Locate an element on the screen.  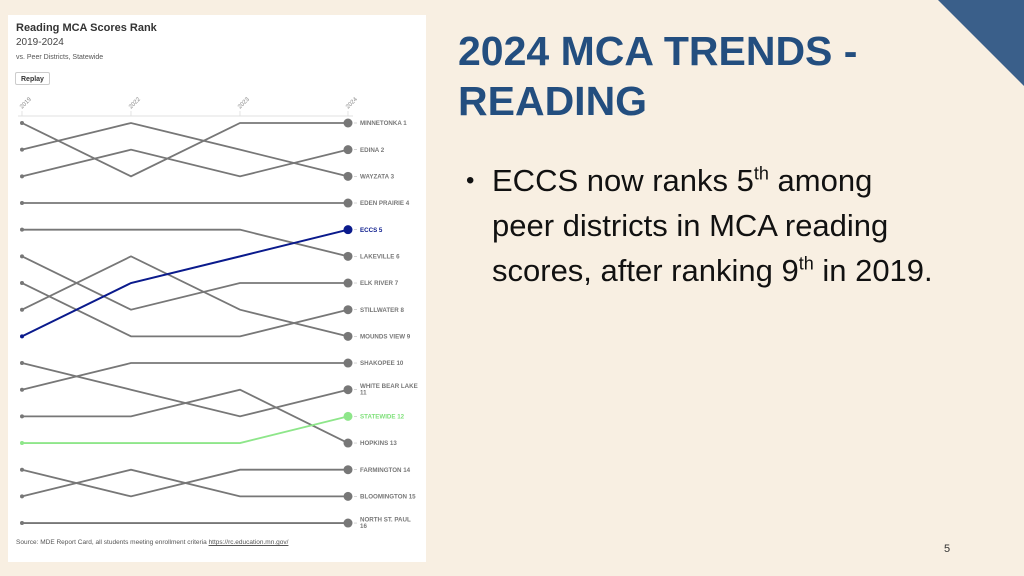
series-label-line: MOUNDS VIEW 9 is located at coordinates (385, 337).